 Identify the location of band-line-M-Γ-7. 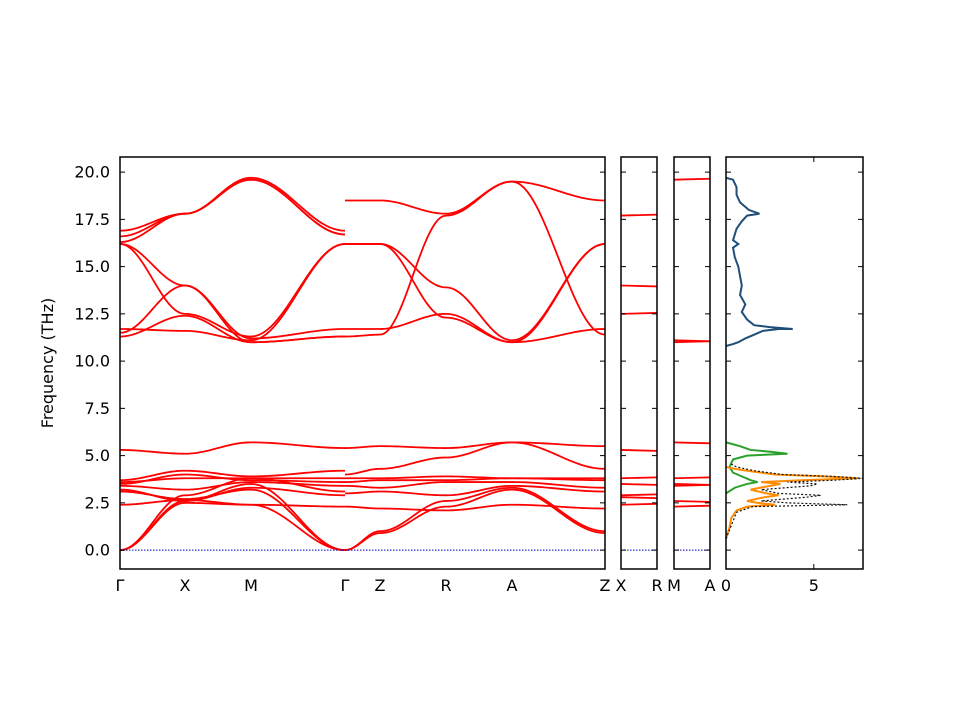
(297, 481).